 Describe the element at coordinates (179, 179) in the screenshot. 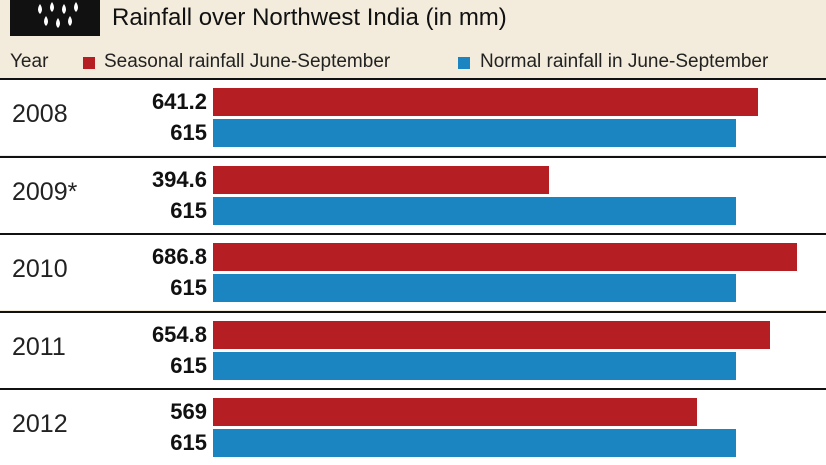

I see `value-label-seasonal: 394.6` at that location.